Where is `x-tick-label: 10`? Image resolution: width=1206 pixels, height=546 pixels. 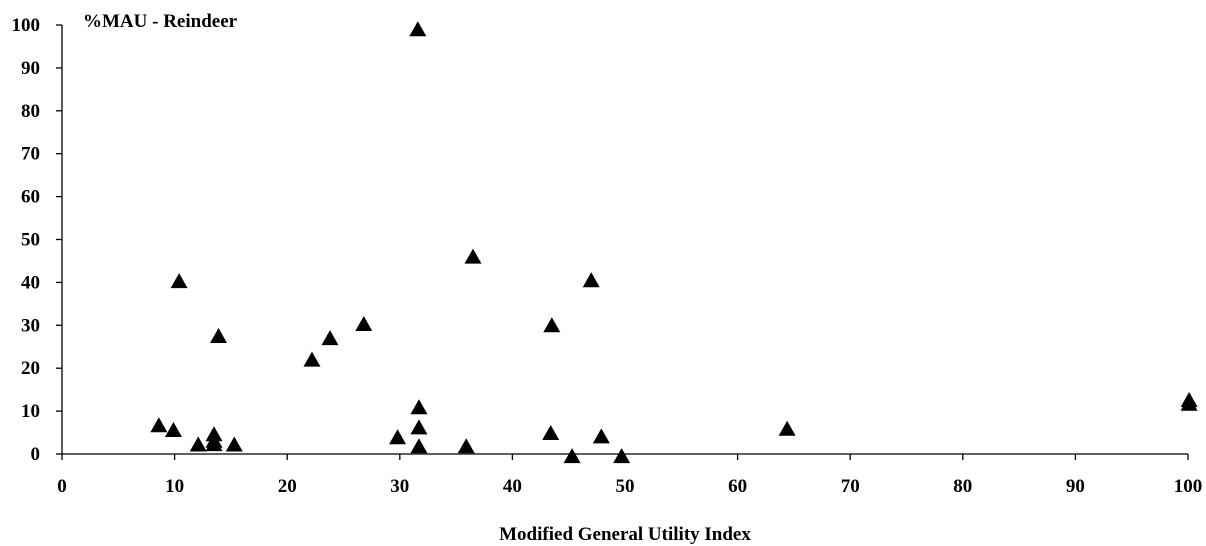 x-tick-label: 10 is located at coordinates (174, 486).